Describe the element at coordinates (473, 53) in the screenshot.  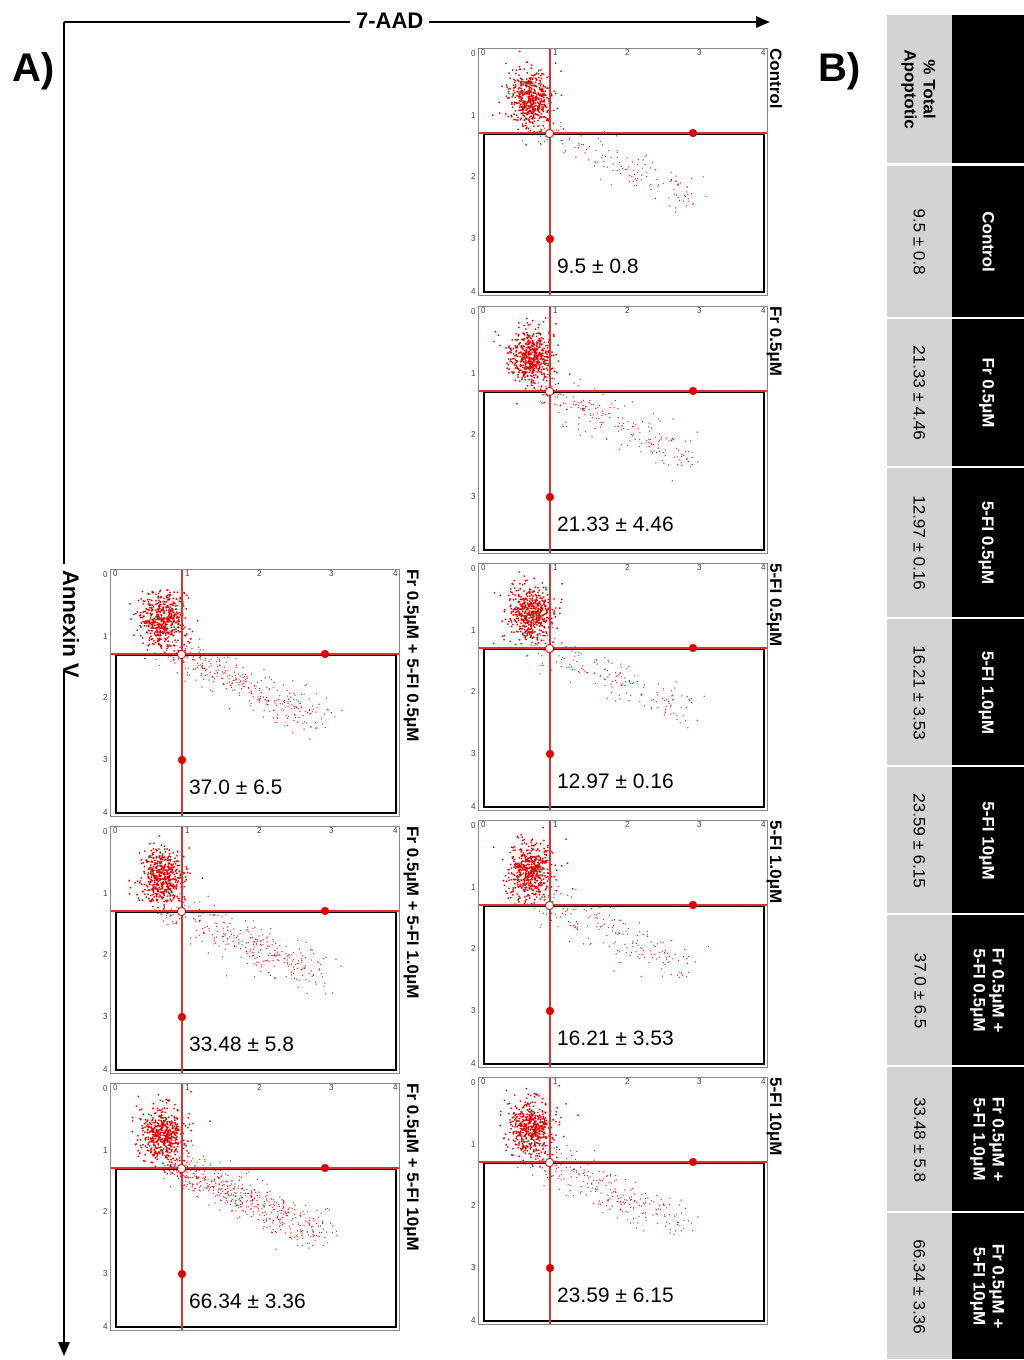
I see `tick-label: 0` at that location.